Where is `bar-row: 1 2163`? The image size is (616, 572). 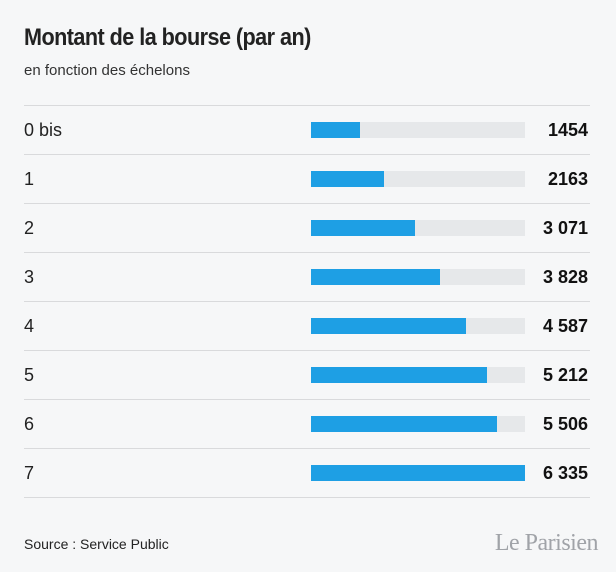
bar-row: 1 2163 is located at coordinates (307, 179).